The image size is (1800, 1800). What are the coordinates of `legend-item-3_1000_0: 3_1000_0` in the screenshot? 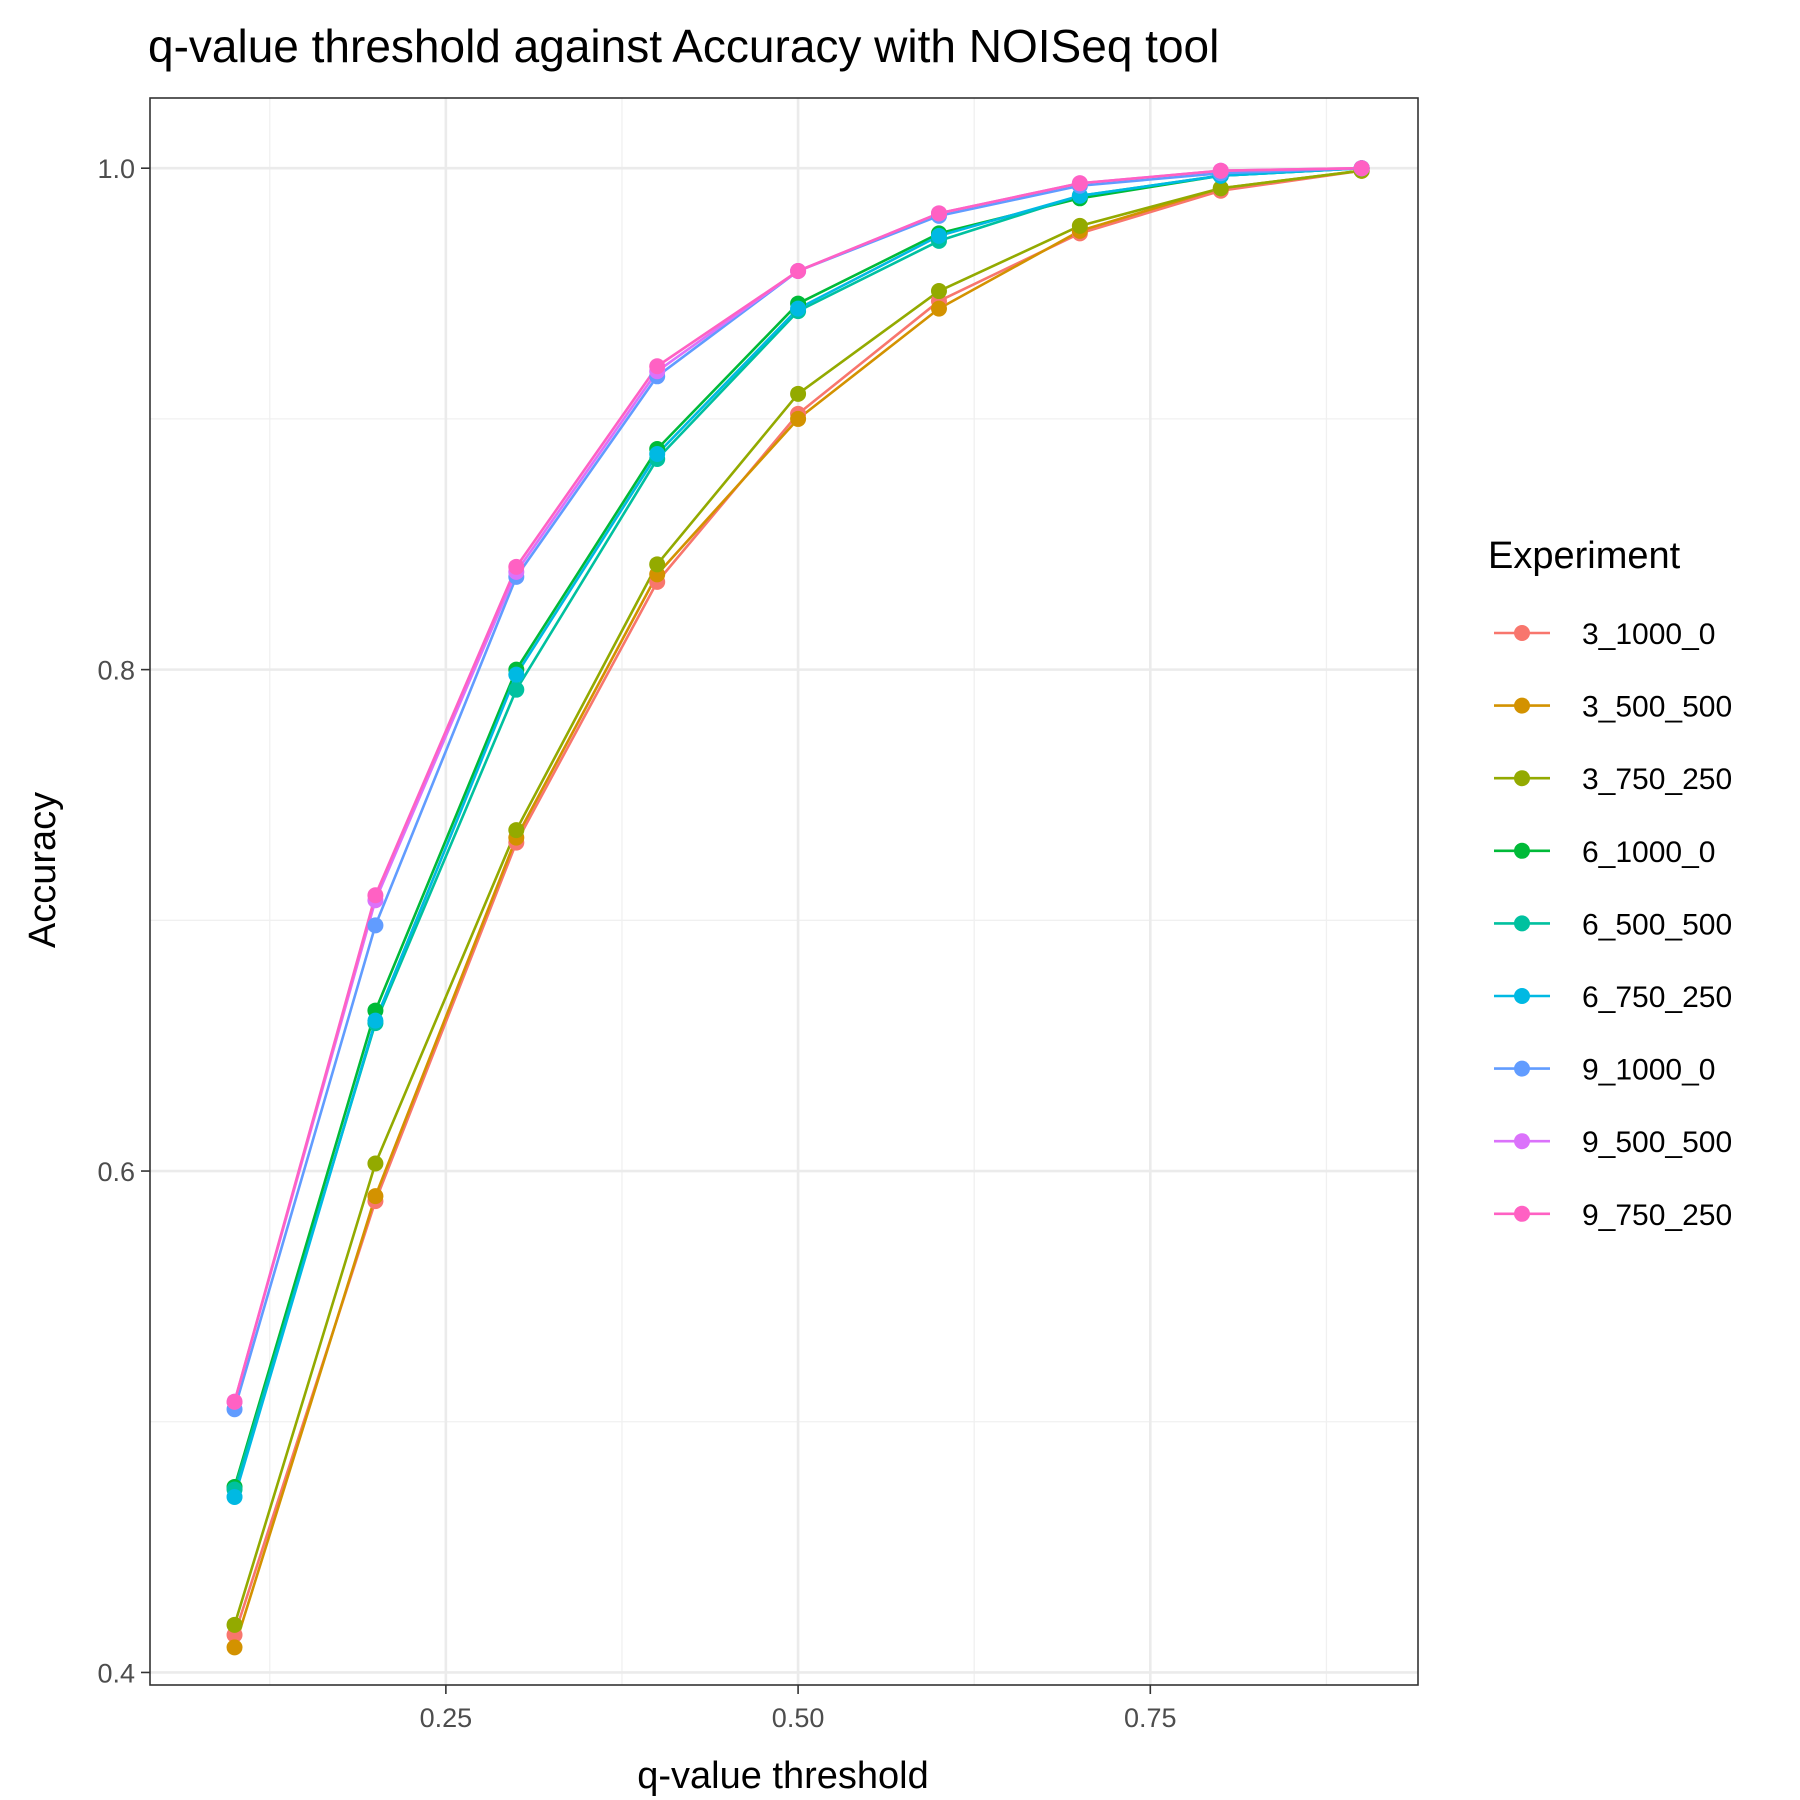 It's located at (1604, 634).